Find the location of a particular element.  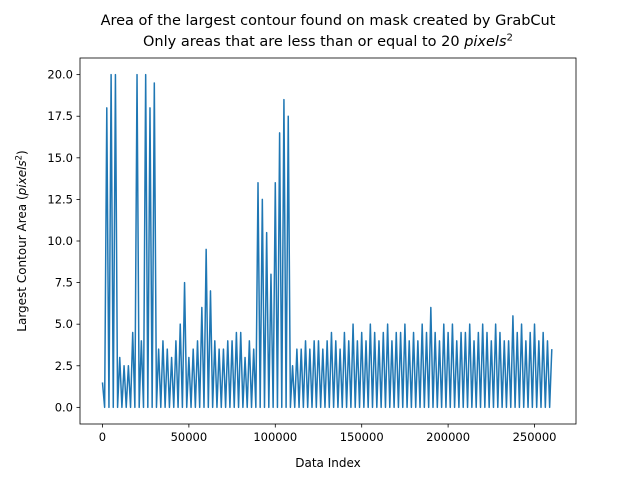

text-segment: Largest Contour Area ( is located at coordinates (22, 263).